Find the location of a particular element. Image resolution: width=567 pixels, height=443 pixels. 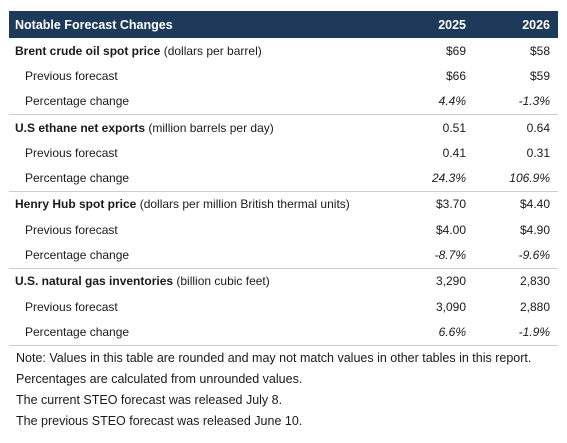

table-row: Percentage change -8.7% -9.6% is located at coordinates (283, 254).